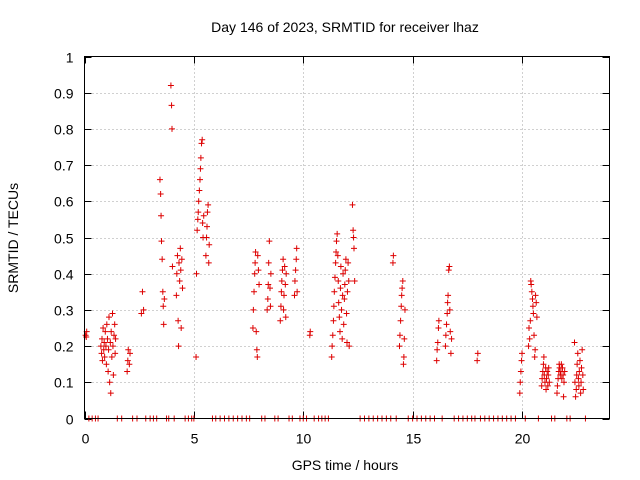  Describe the element at coordinates (345, 465) in the screenshot. I see `x-axis-label: GPS time / hours` at that location.